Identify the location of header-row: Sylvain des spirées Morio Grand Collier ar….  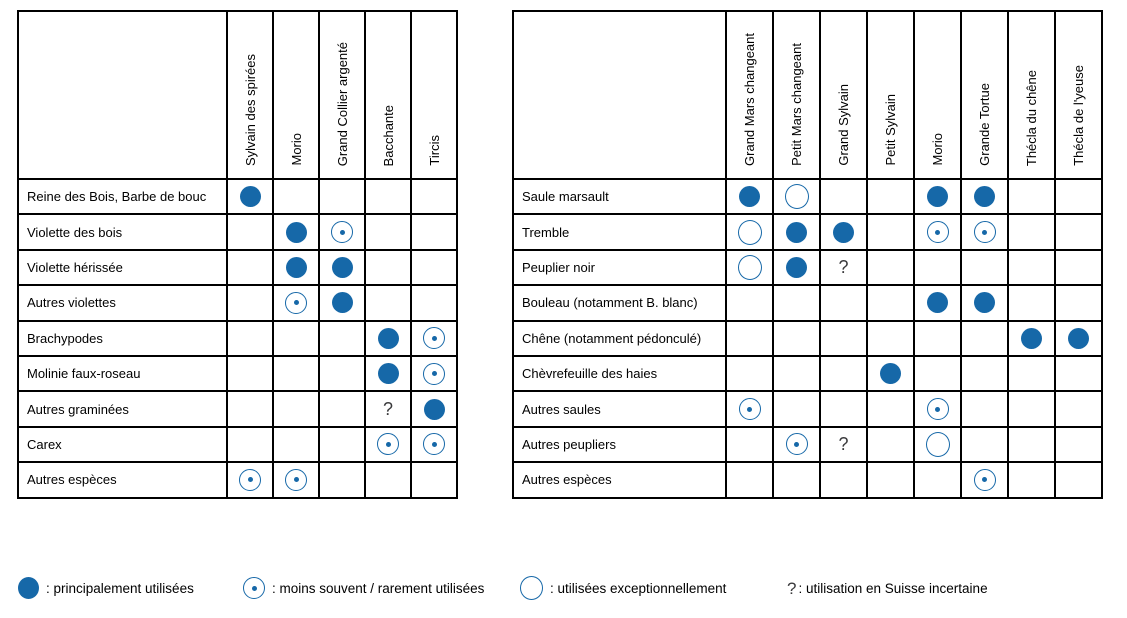
(237, 95).